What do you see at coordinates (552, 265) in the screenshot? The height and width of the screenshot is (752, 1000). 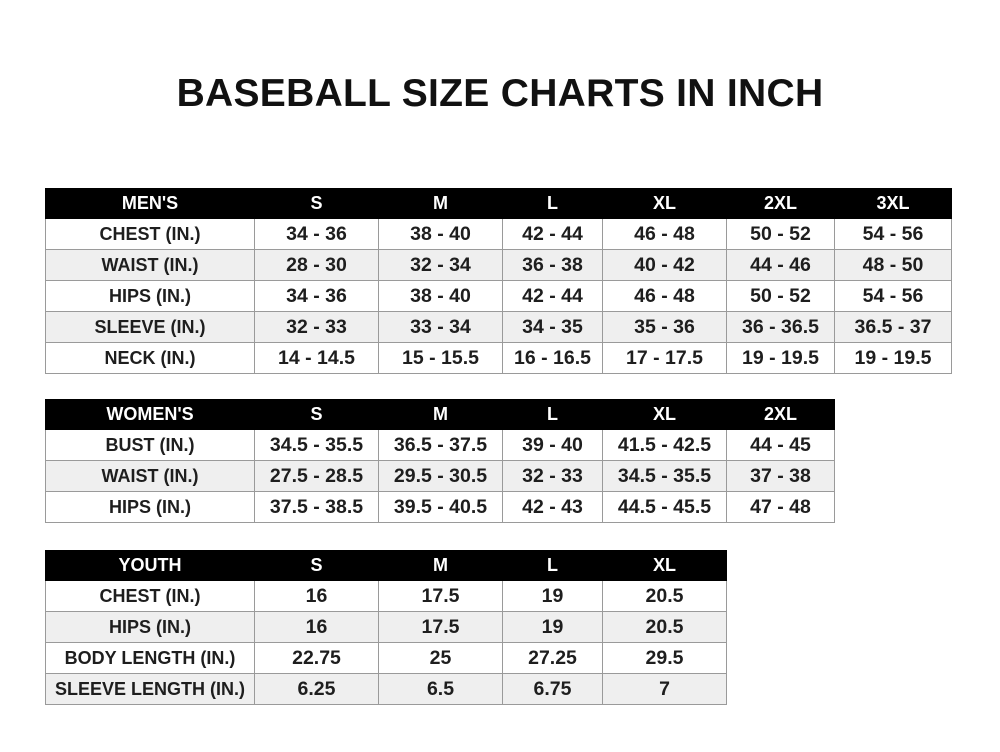 I see `size-value: 36 - 38` at bounding box center [552, 265].